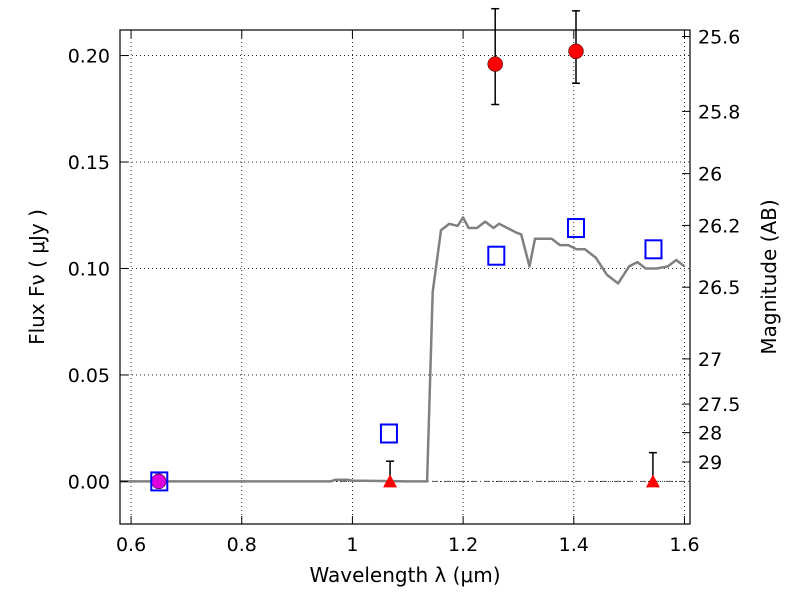  I want to click on y-tick-label: 0.00, so click(89, 482).